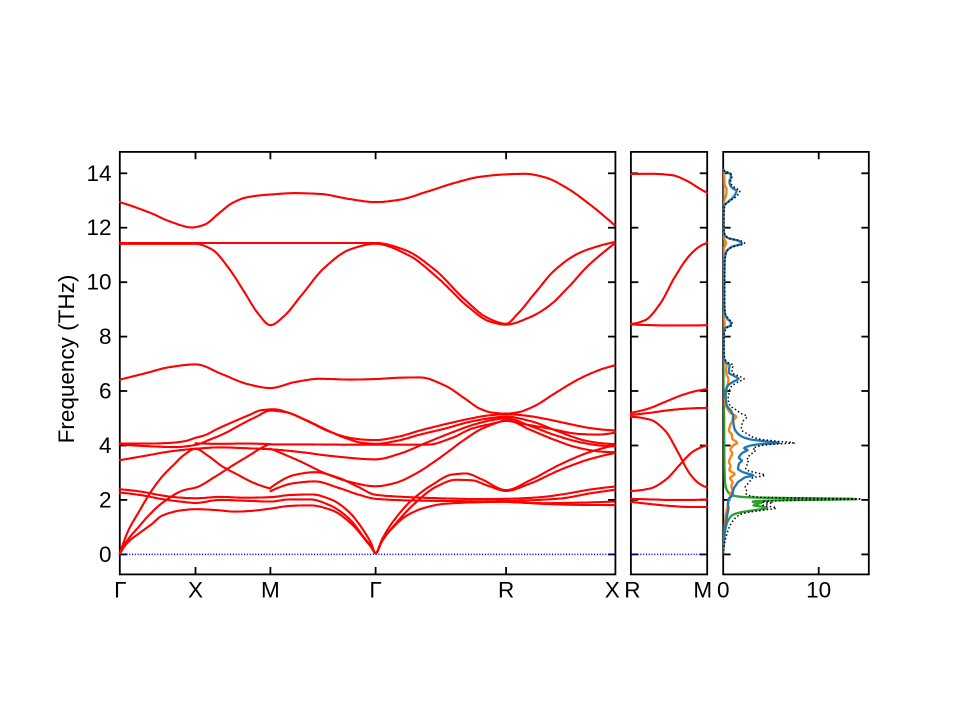 This screenshot has width=960, height=720. What do you see at coordinates (98, 227) in the screenshot?
I see `svg-text: 12` at bounding box center [98, 227].